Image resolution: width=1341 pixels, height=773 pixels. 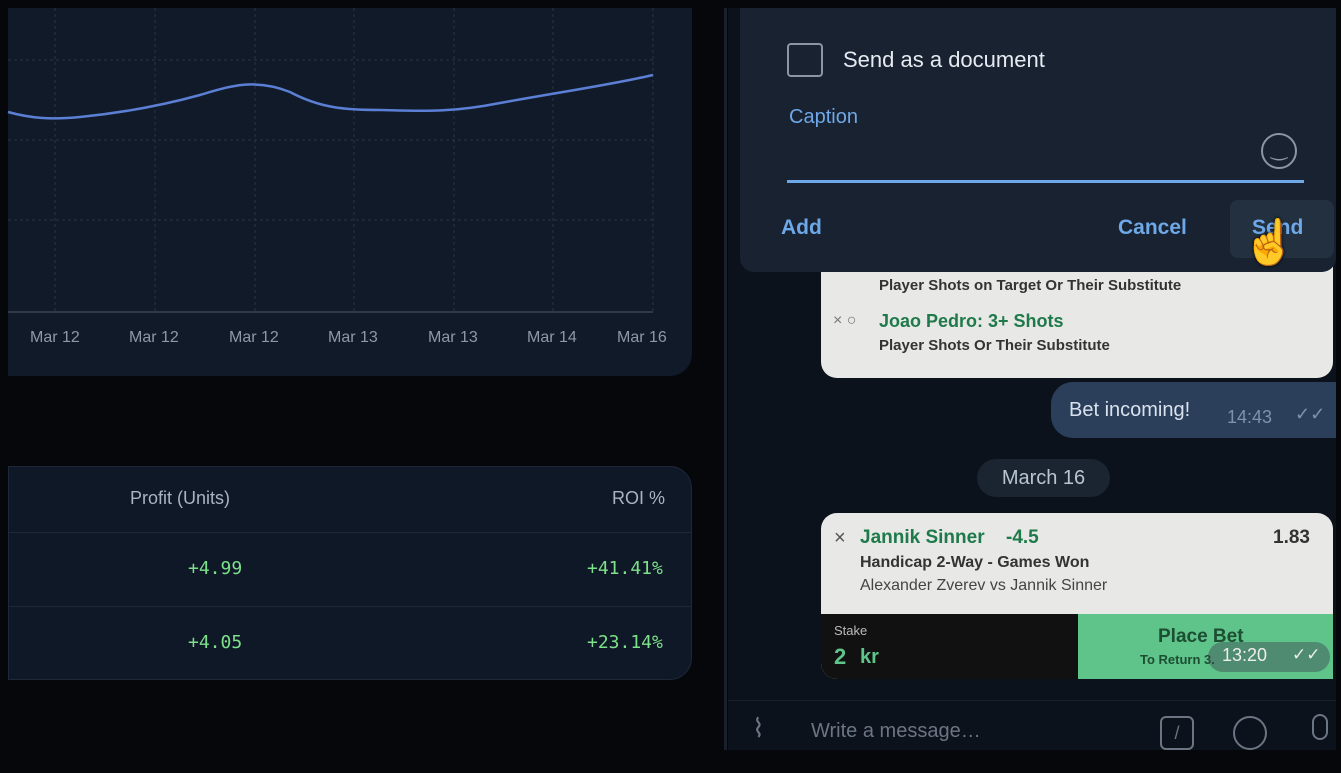 I want to click on cell: +4.99, so click(x=215, y=568).